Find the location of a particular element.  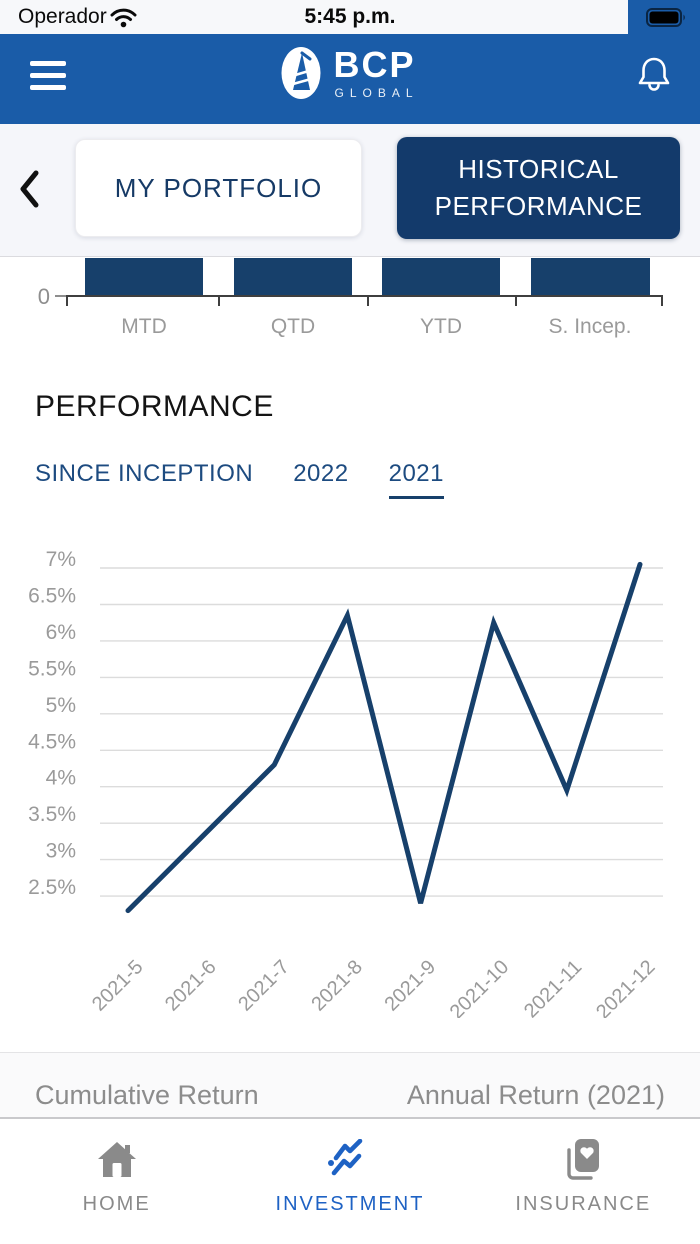

svg-text: 5.5% is located at coordinates (52, 668).